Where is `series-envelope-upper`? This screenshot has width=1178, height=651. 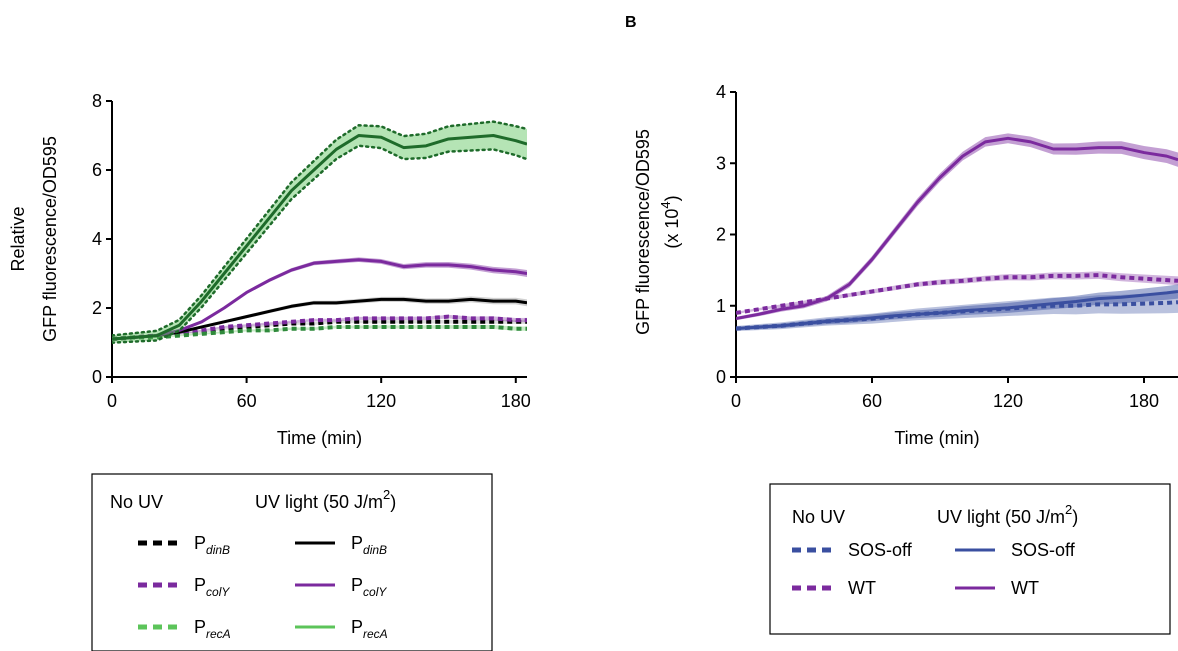 series-envelope-upper is located at coordinates (319, 228).